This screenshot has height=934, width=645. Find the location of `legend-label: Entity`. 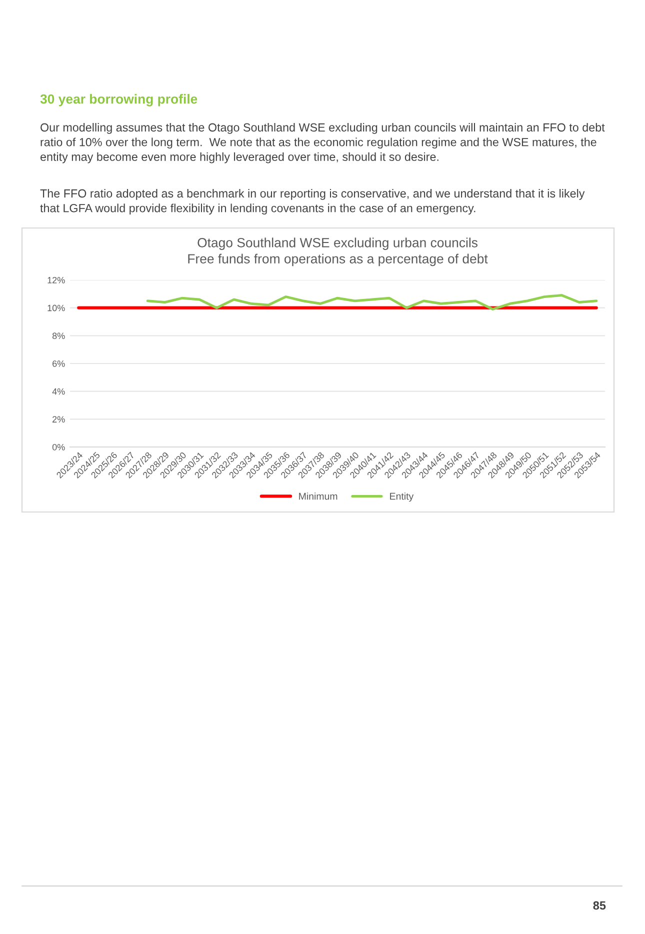

legend-label: Entity is located at coordinates (402, 497).